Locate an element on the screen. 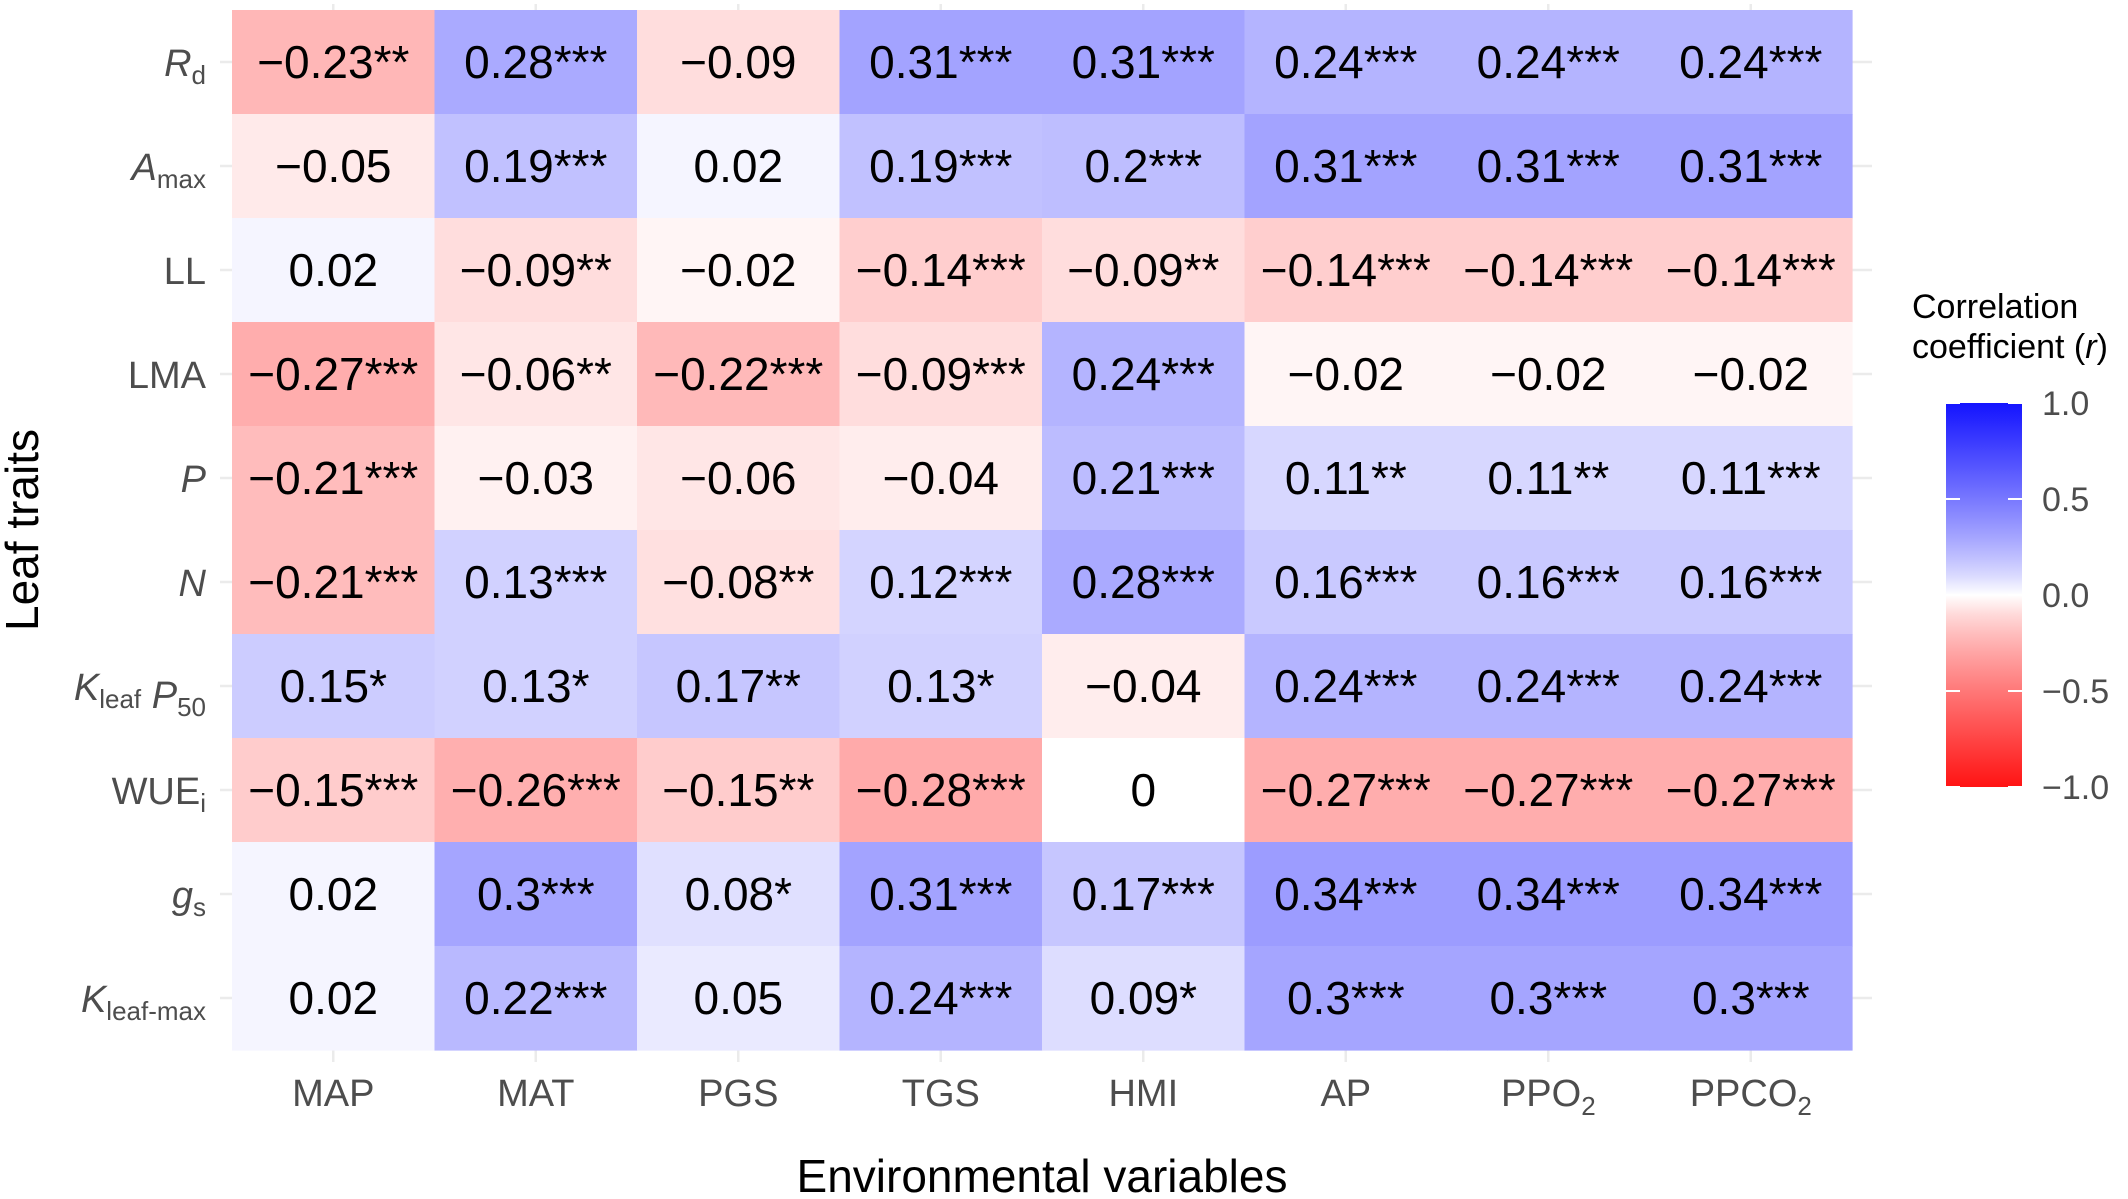 This screenshot has width=2128, height=1199. column-labels: MAP MAT PGS TGS HMI AP PPO2 PPCO2 is located at coordinates (1052, 1097).